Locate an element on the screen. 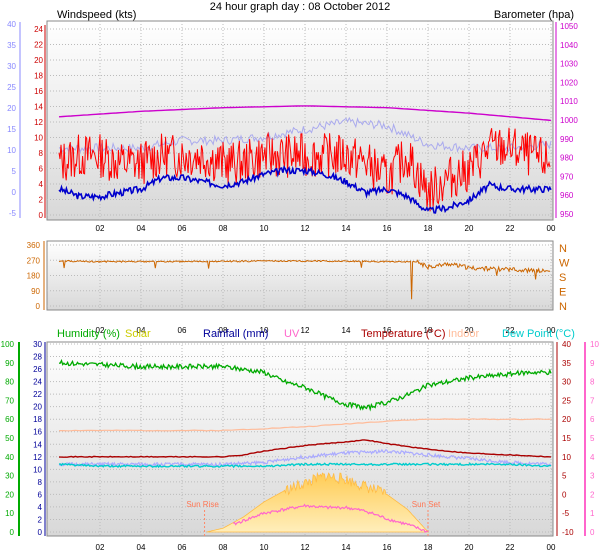 The width and height of the screenshot is (600, 555). dir-xtick-08: 08 is located at coordinates (223, 330).